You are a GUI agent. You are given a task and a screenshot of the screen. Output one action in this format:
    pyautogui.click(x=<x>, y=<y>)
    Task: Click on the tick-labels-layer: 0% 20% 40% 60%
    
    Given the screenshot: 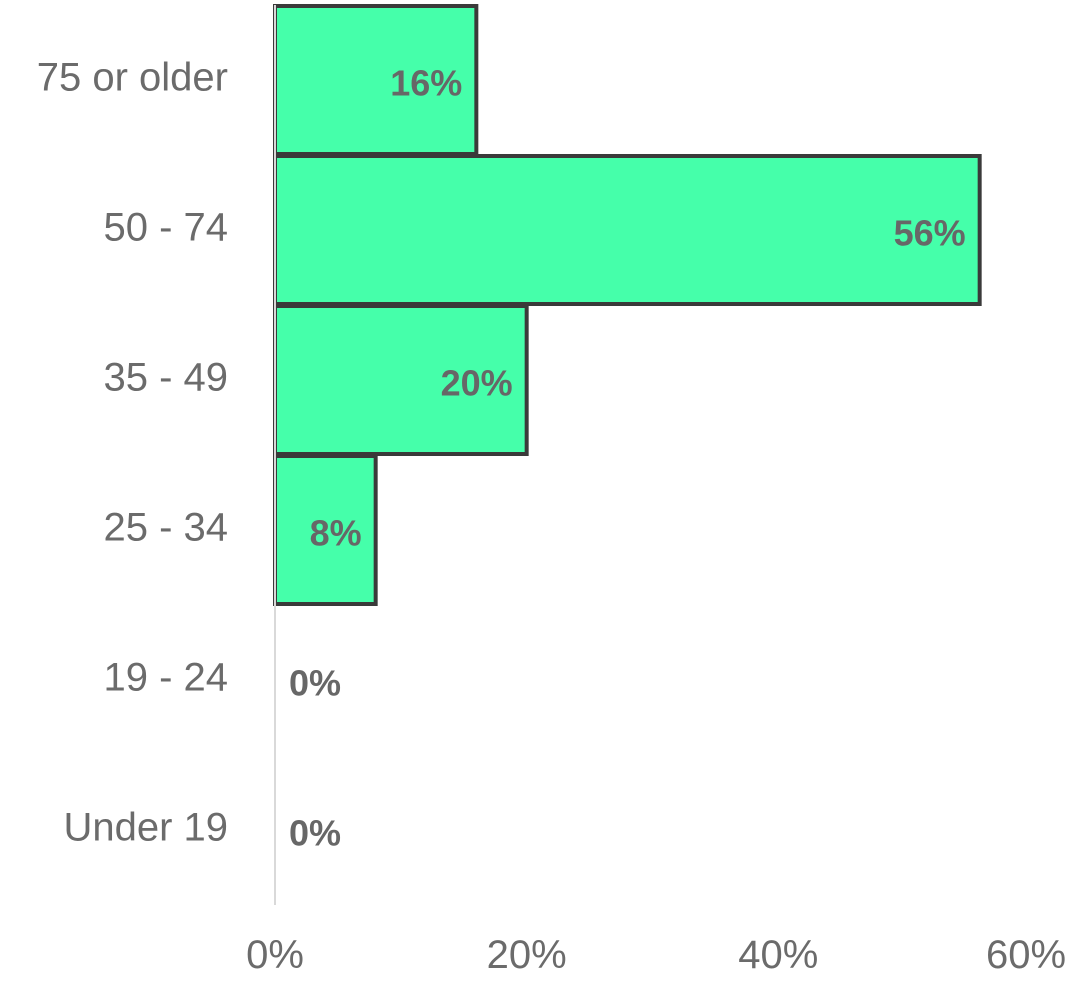 What is the action you would take?
    pyautogui.click(x=656, y=955)
    